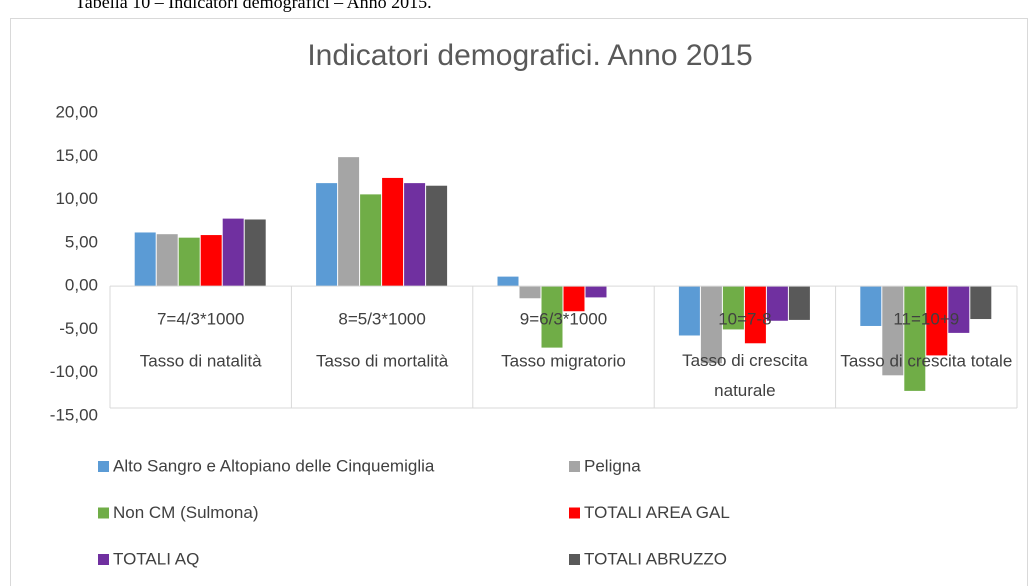  Describe the element at coordinates (186, 512) in the screenshot. I see `legend-label: Non CM (Sulmona)` at that location.